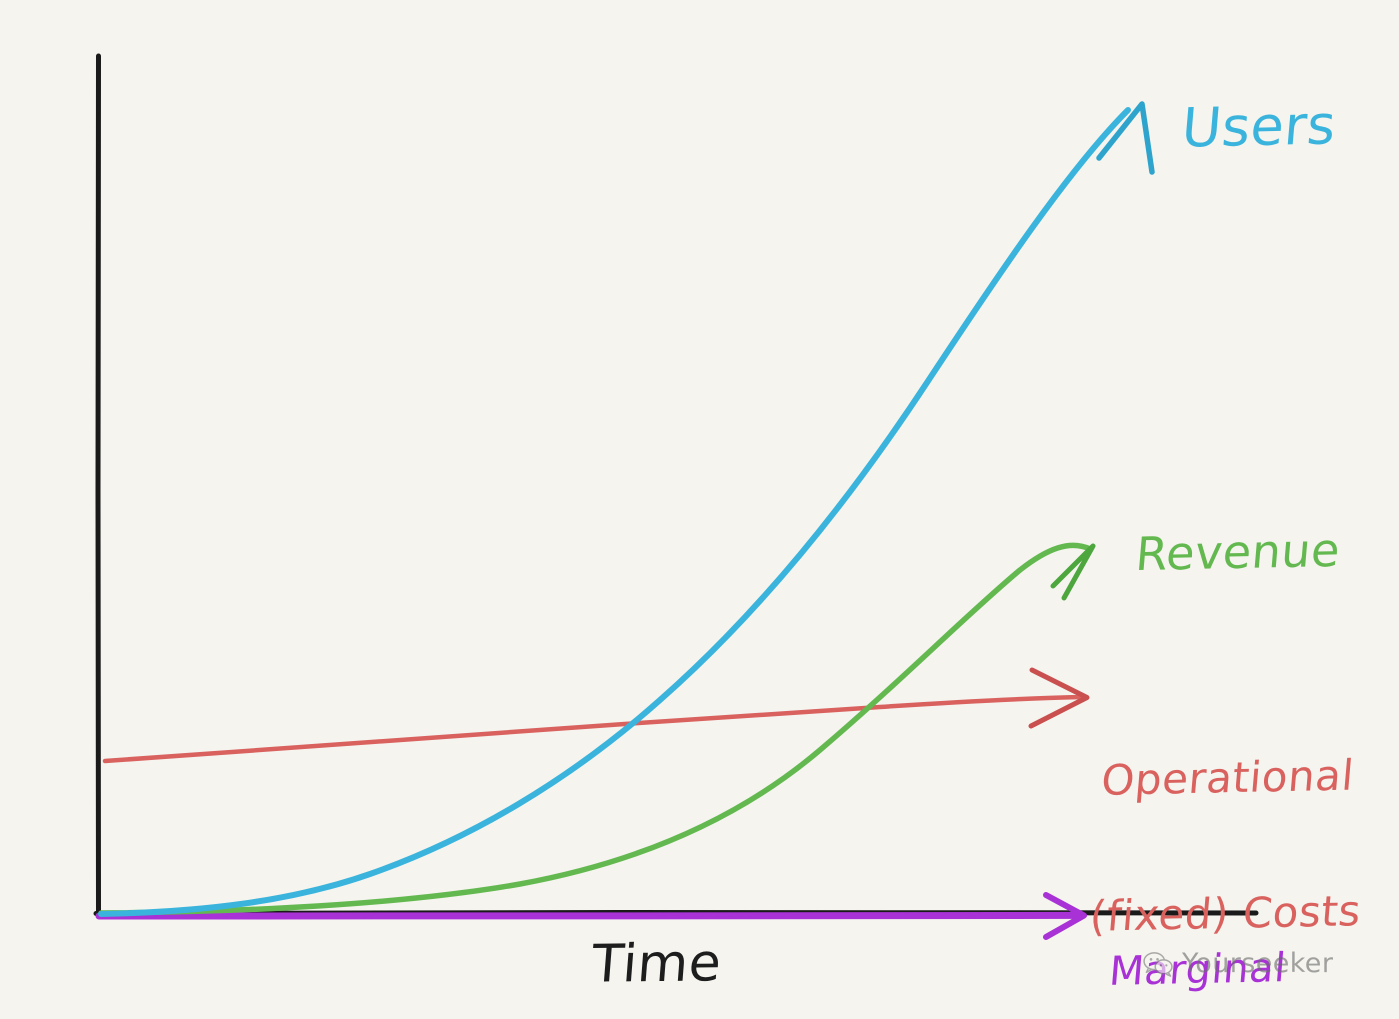 The image size is (1399, 1019). I want to click on series-marginal-costs, so click(591, 916).